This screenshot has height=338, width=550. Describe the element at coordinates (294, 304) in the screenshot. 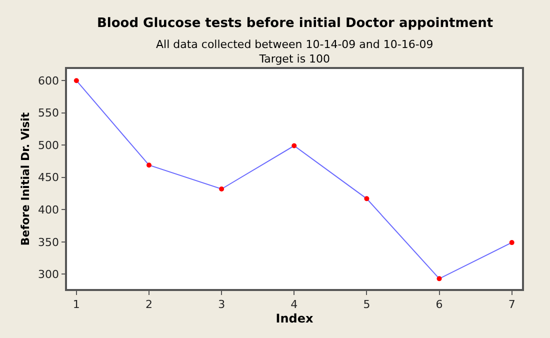

I see `x-tick-label: 4` at that location.